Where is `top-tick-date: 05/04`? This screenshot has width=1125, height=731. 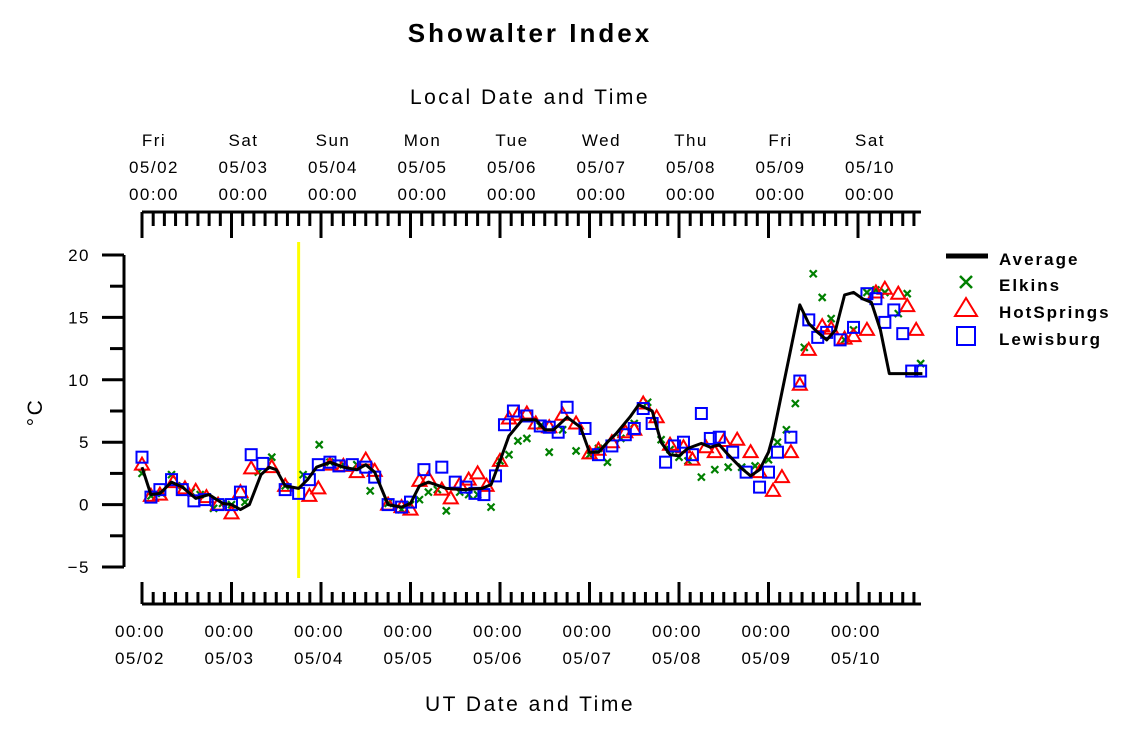
top-tick-date: 05/04 is located at coordinates (333, 167).